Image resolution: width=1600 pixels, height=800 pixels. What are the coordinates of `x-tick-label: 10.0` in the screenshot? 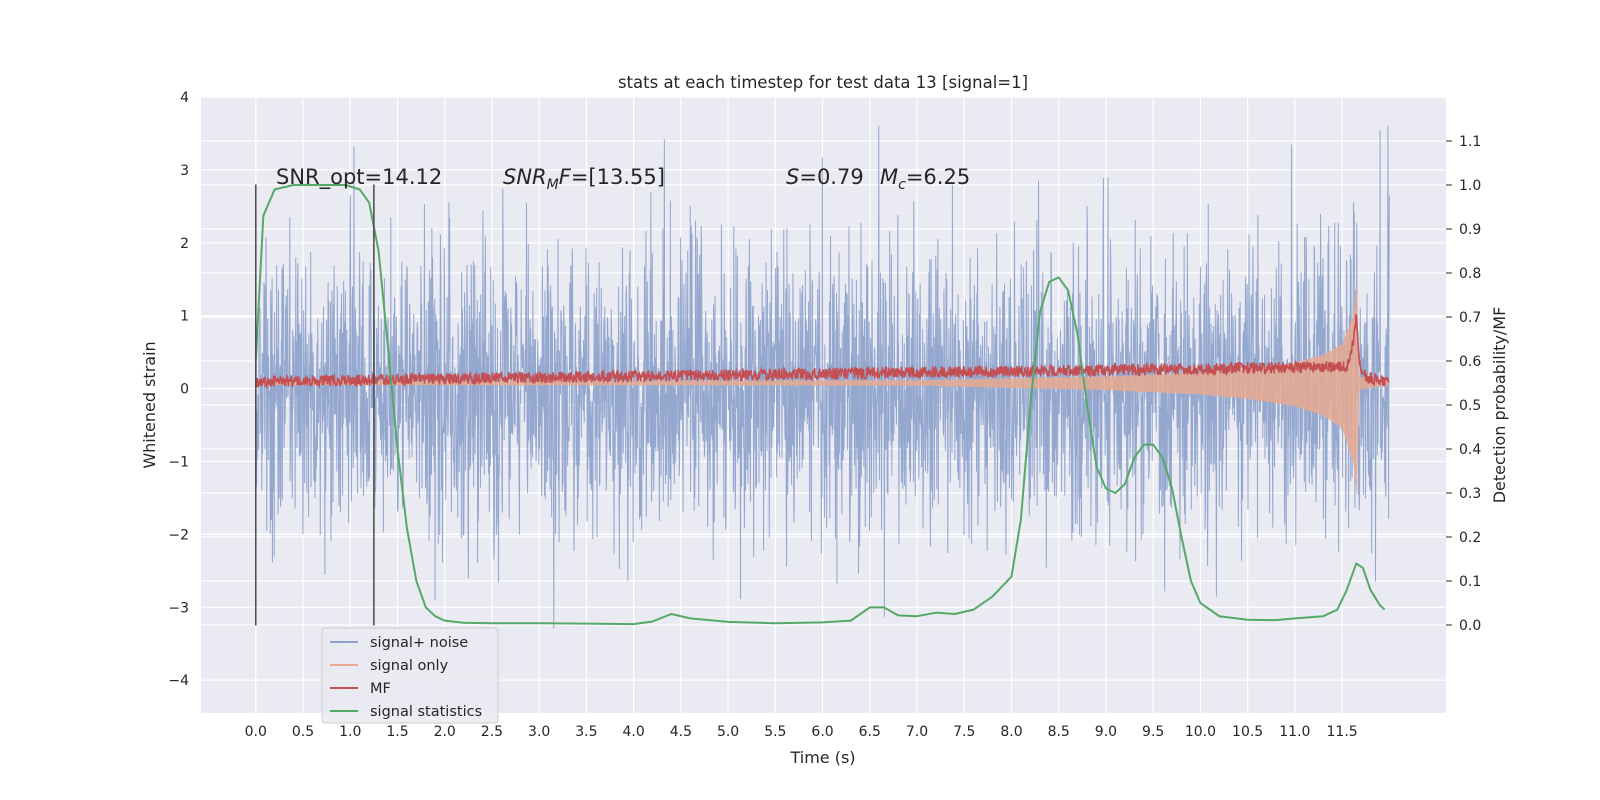 It's located at (1200, 732).